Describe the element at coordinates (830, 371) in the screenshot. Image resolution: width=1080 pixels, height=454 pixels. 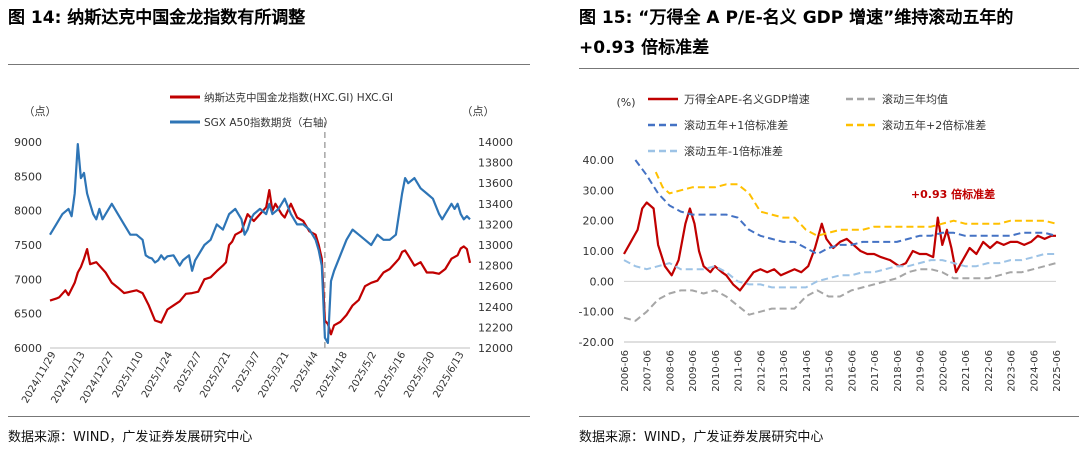
I see `x-axis-tick-label: 2015-06` at that location.